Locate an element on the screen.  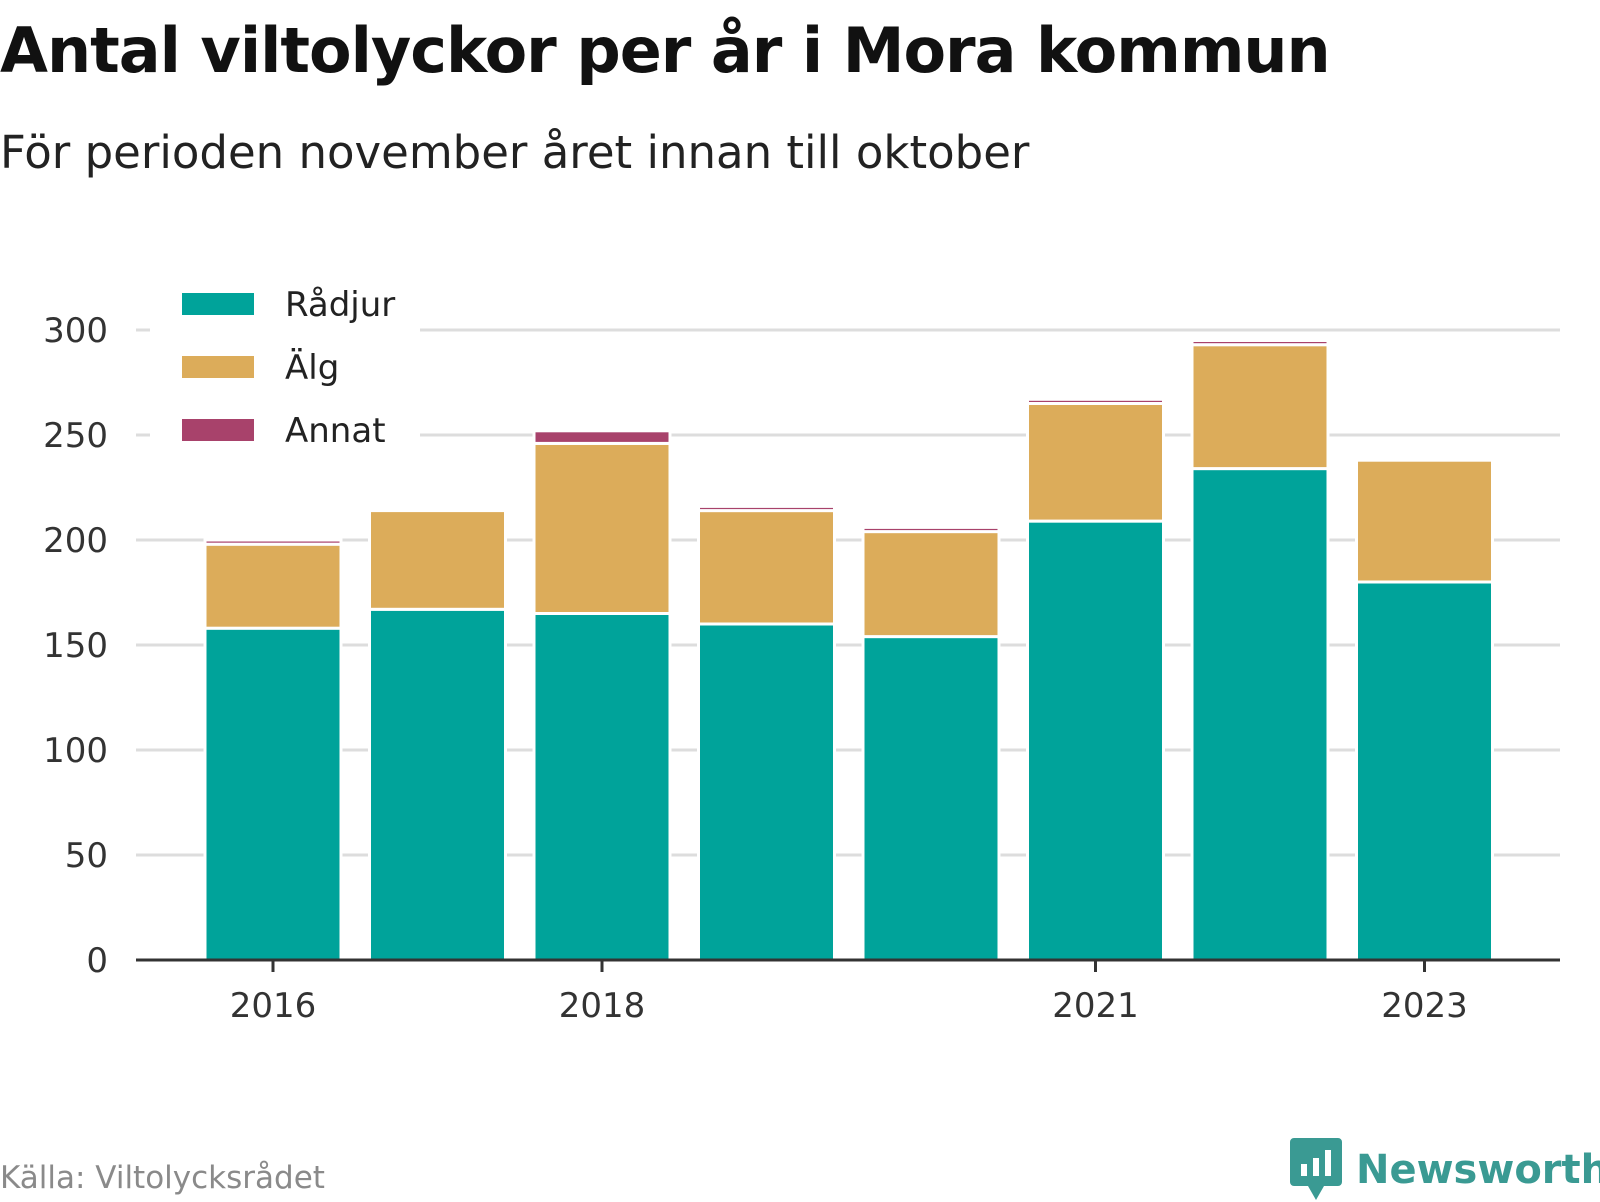
legend: Rådjur Älg Annat is located at coordinates (285, 363).